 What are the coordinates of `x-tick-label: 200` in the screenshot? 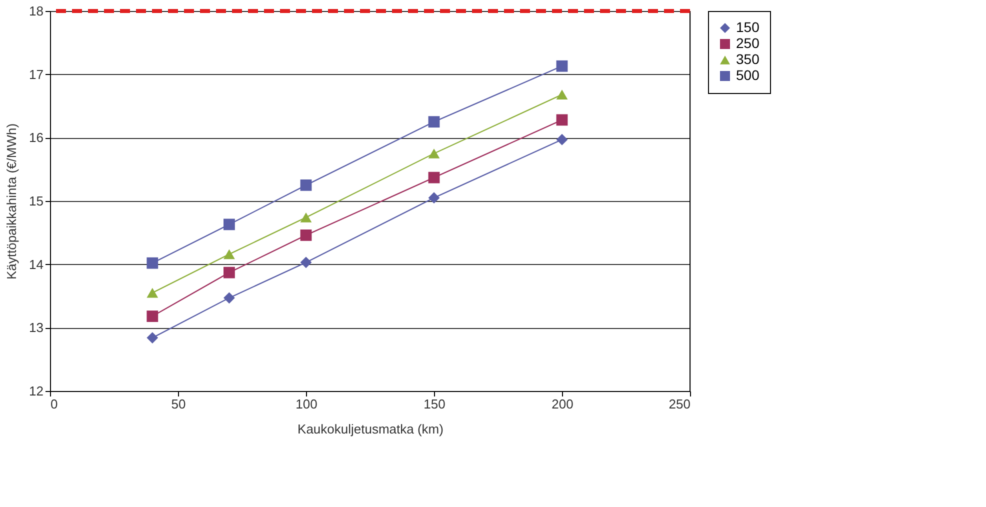 It's located at (563, 404).